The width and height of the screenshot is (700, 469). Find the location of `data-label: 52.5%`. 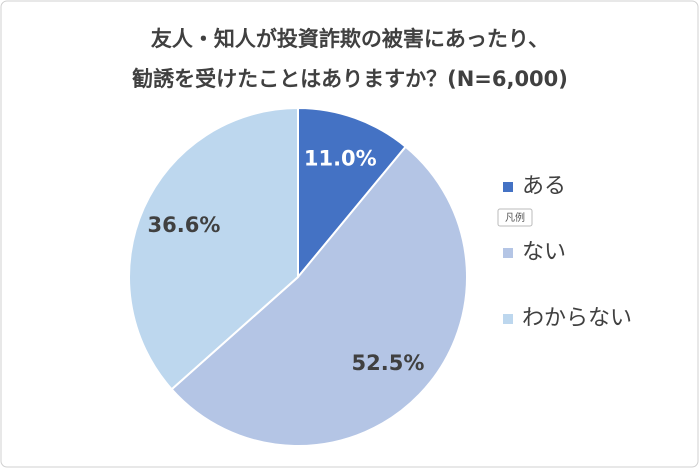

data-label: 52.5% is located at coordinates (388, 363).